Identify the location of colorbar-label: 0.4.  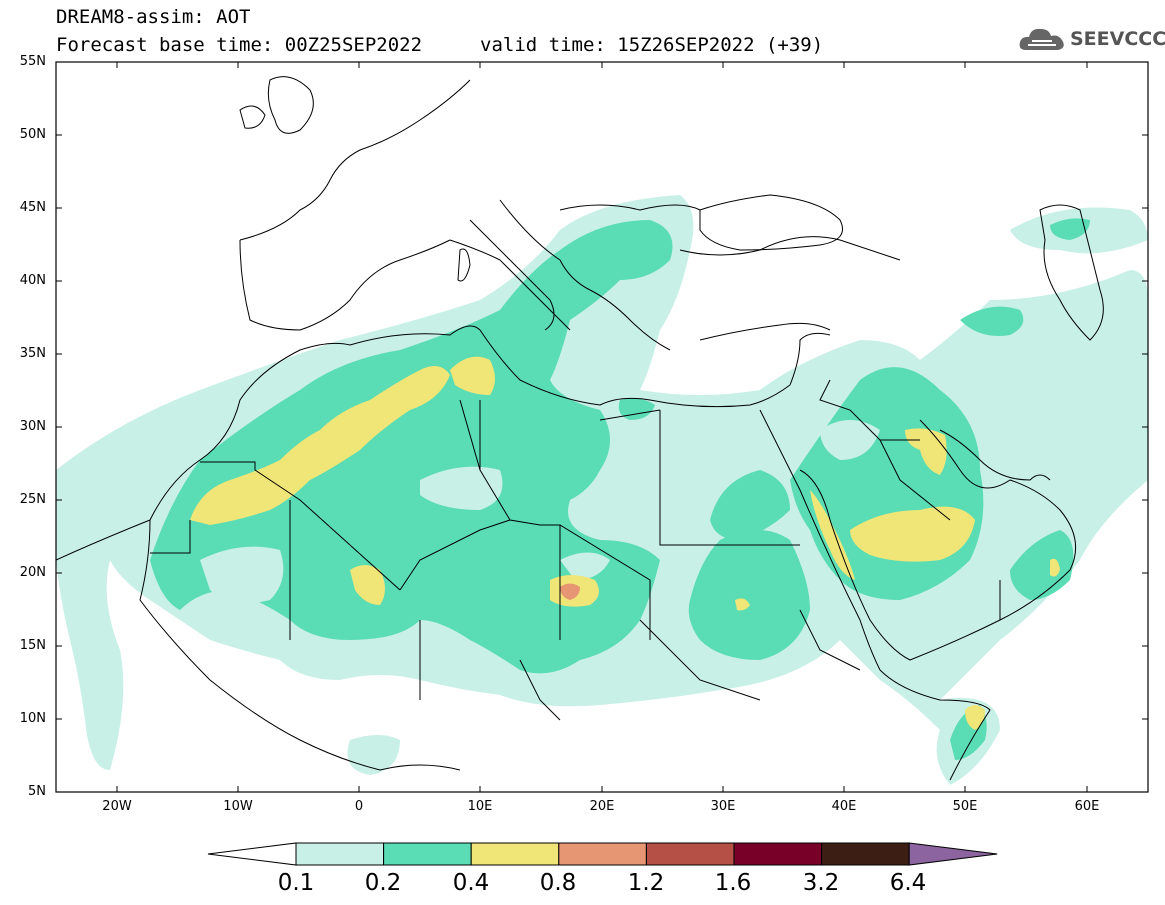
(471, 883).